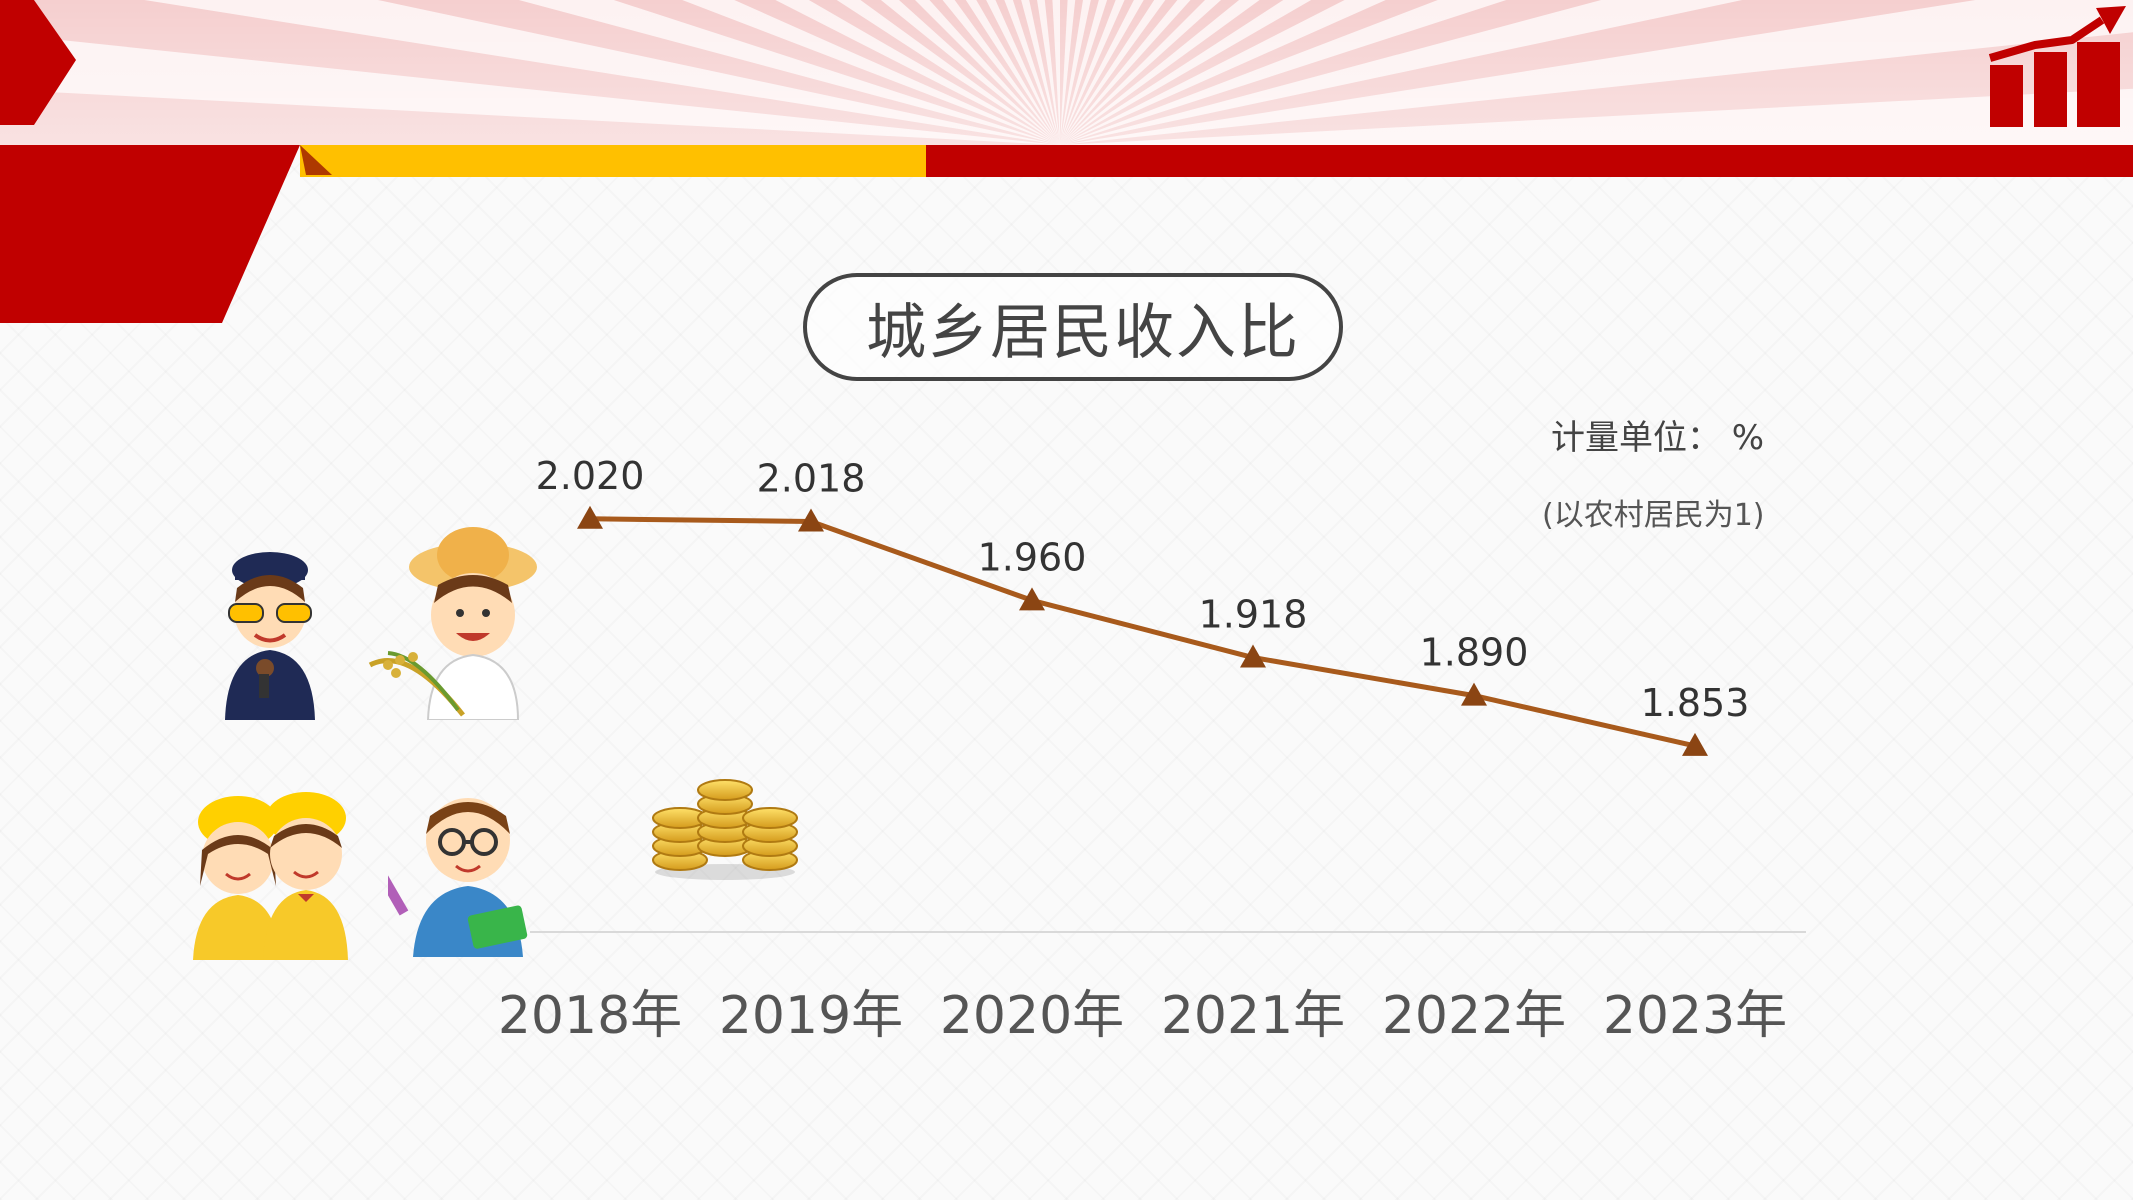 This screenshot has width=2133, height=1200. Describe the element at coordinates (1474, 653) in the screenshot. I see `data-label: 1.890` at that location.